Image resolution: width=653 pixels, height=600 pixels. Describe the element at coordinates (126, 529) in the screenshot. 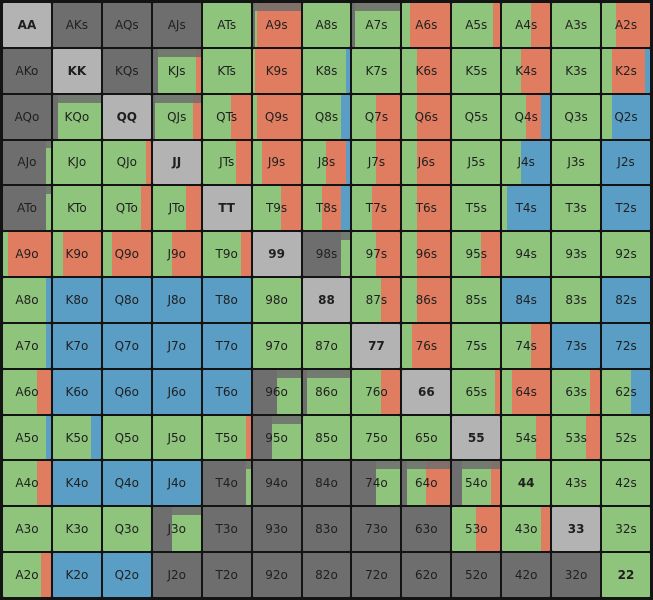

I see `hand-cell-q3o: Q3o` at that location.